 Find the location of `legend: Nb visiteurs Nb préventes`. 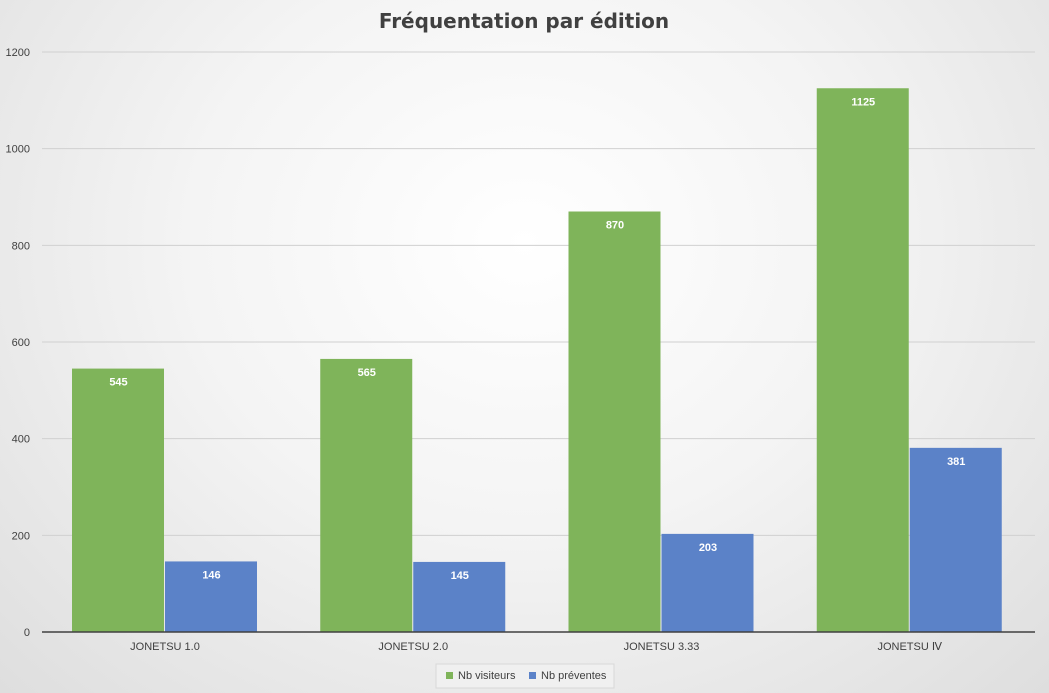

legend: Nb visiteurs Nb préventes is located at coordinates (525, 676).